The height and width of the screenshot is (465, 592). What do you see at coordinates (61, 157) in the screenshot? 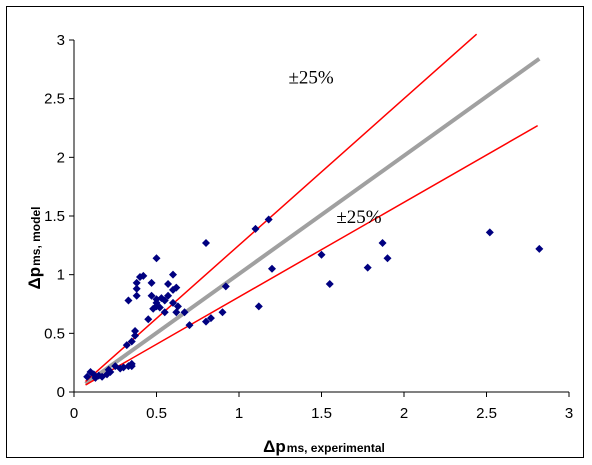
I see `y-tick-label: 2` at bounding box center [61, 157].